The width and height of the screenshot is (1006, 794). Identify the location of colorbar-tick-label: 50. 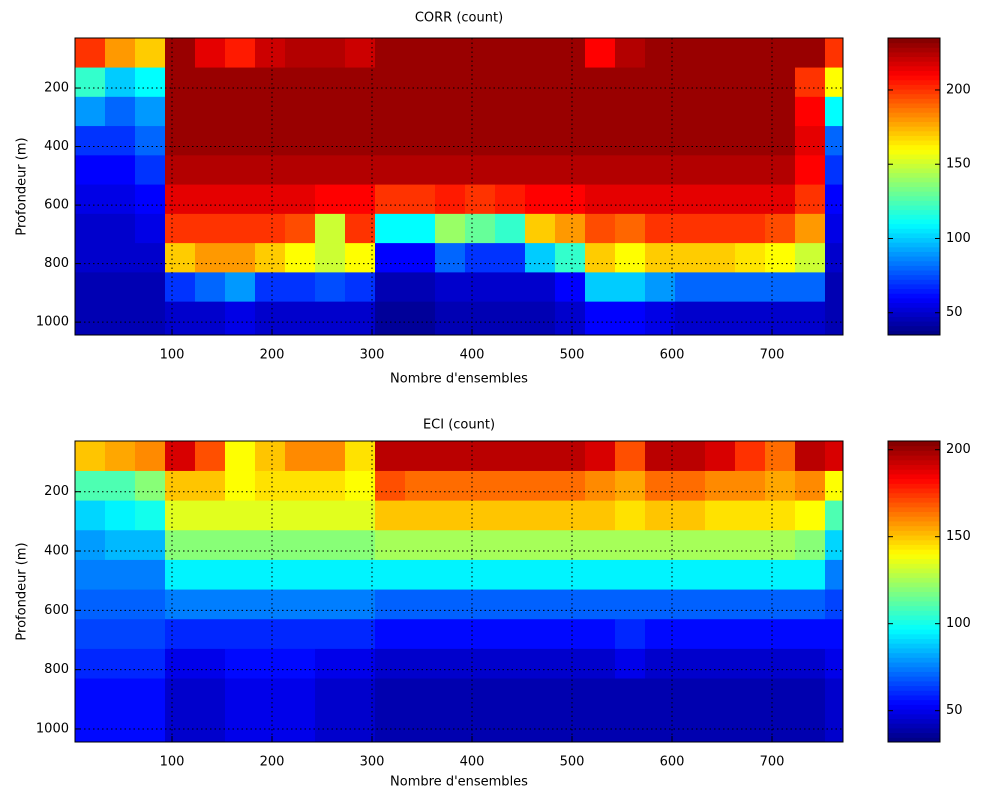
(954, 312).